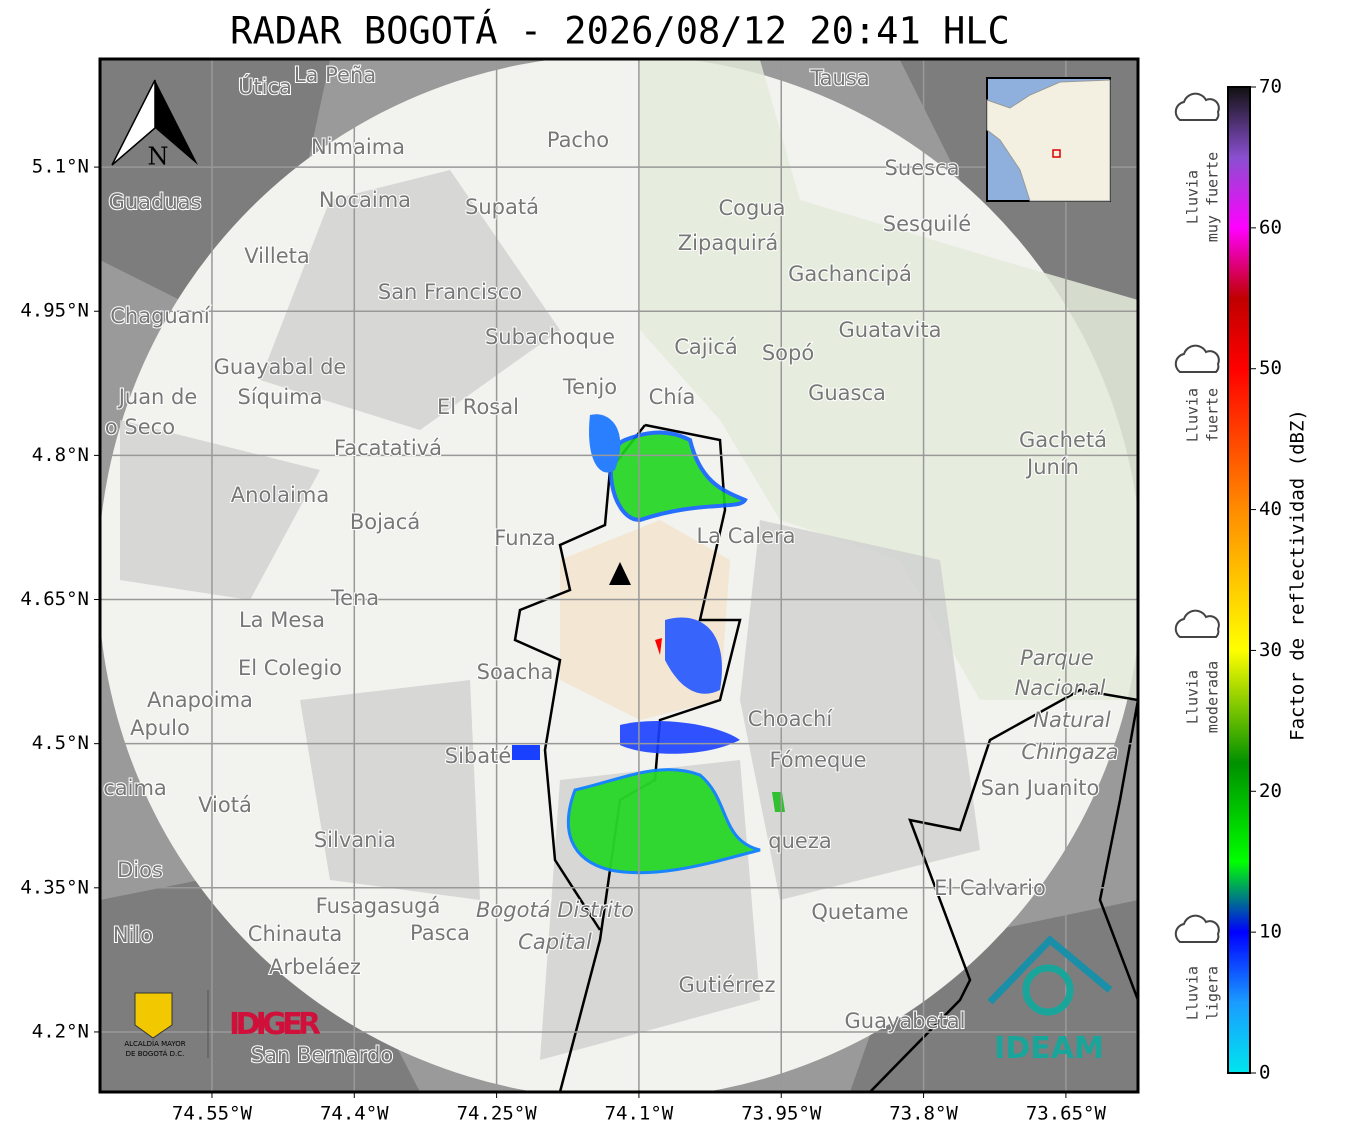 The height and width of the screenshot is (1143, 1349). I want to click on place-label: Anapoima, so click(200, 700).